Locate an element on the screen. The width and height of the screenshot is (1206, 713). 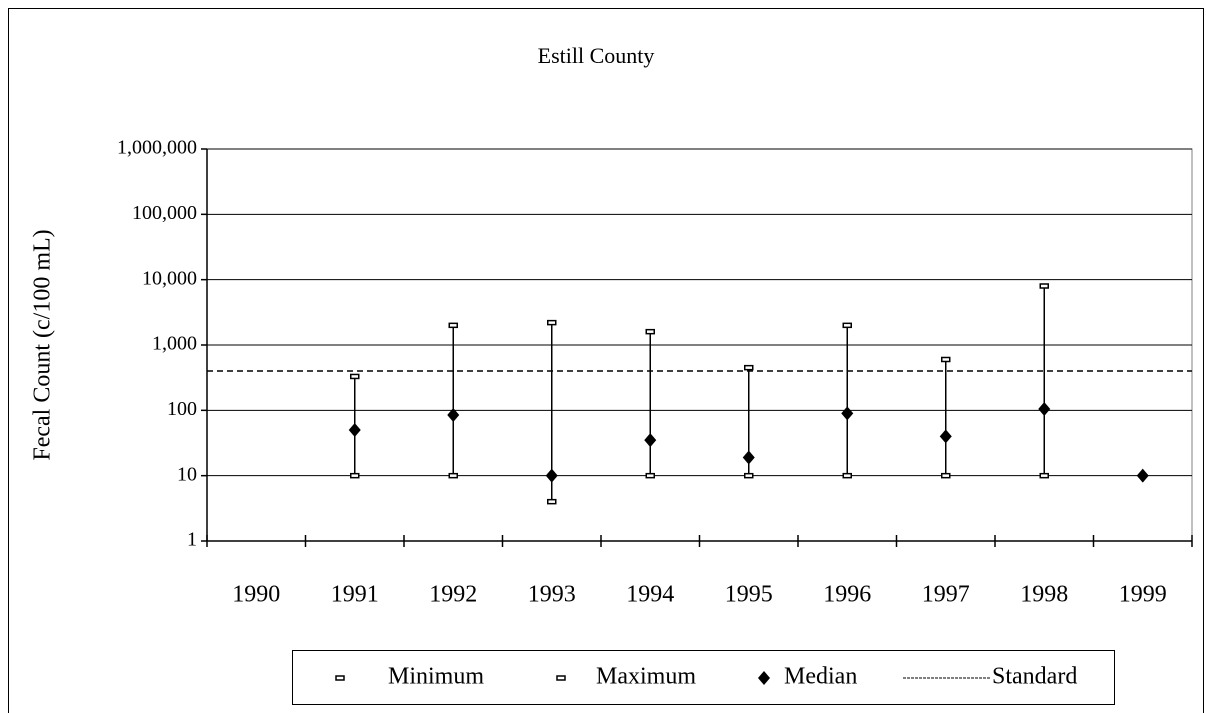
y-axis-label: Fecal Count (c/100 mL) is located at coordinates (43, 344).